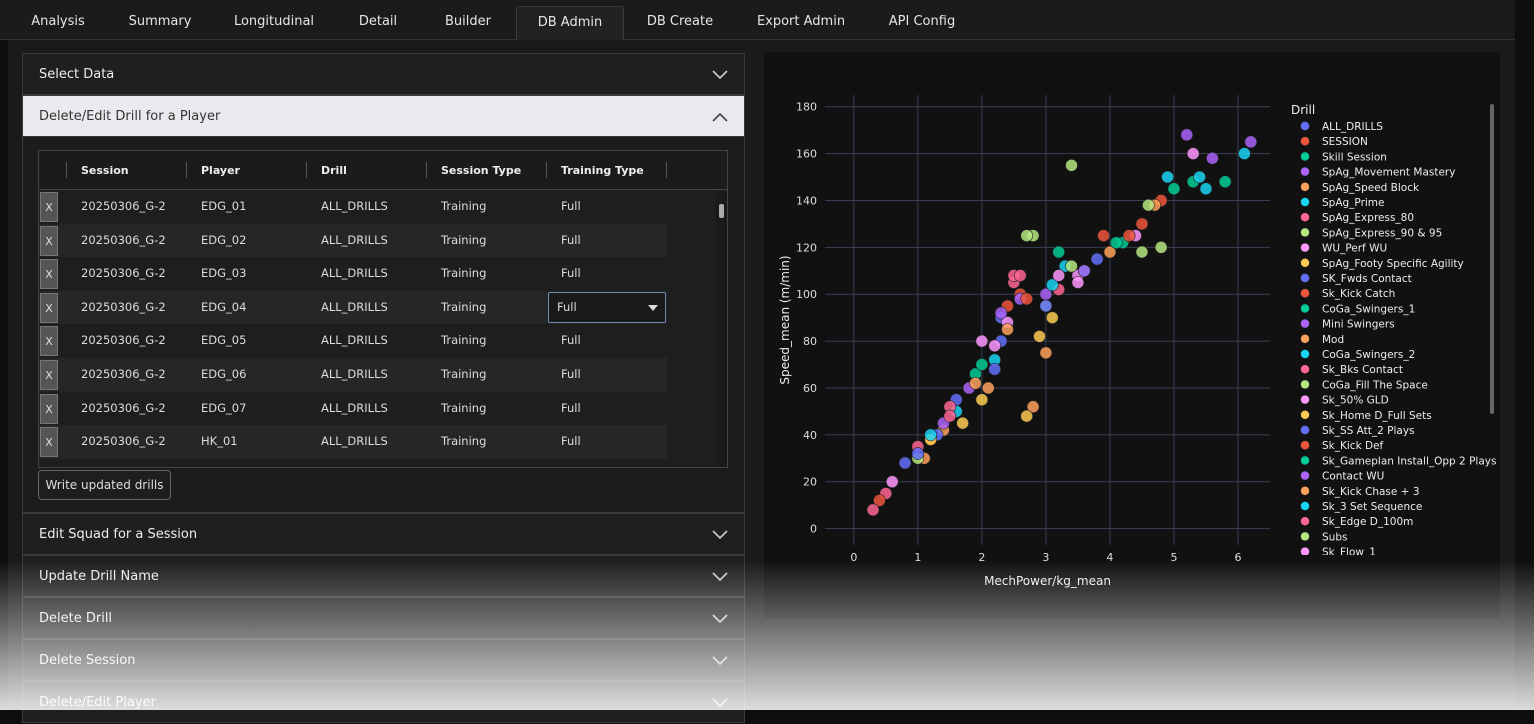 This screenshot has width=1534, height=724. I want to click on y-axis-label: Speed_mean (m/min), so click(785, 319).